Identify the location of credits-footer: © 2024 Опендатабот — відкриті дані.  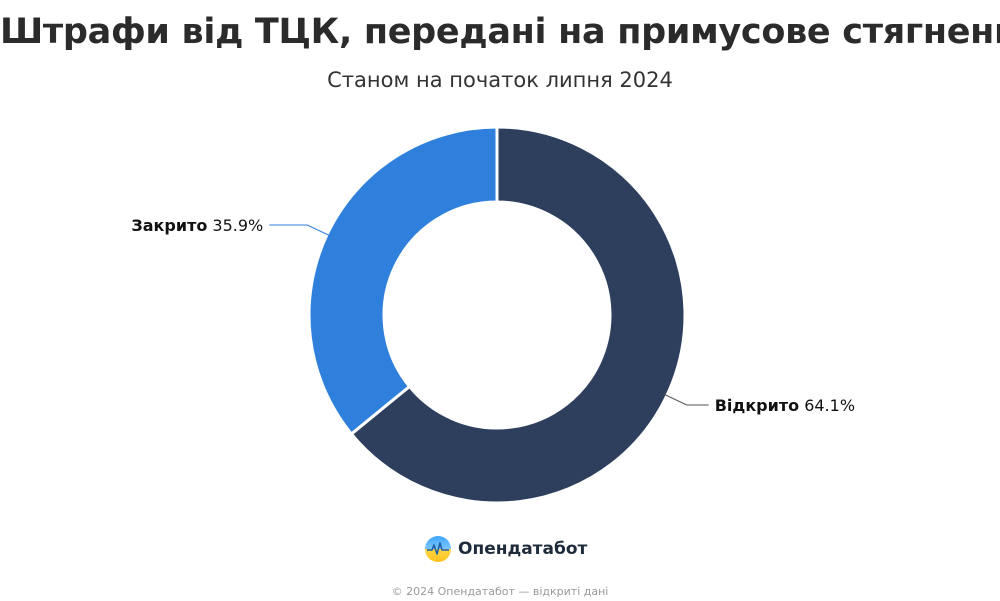
(500, 591).